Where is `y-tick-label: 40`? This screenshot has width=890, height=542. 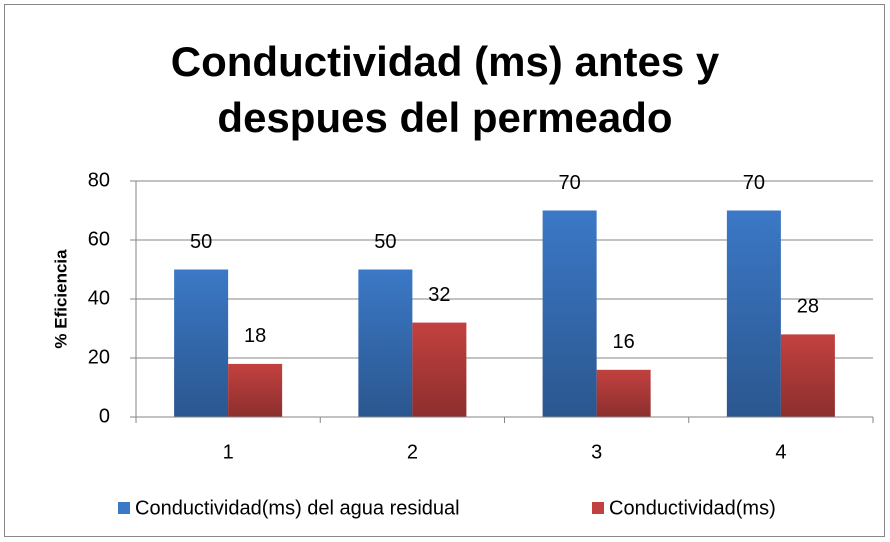
y-tick-label: 40 is located at coordinates (99, 298).